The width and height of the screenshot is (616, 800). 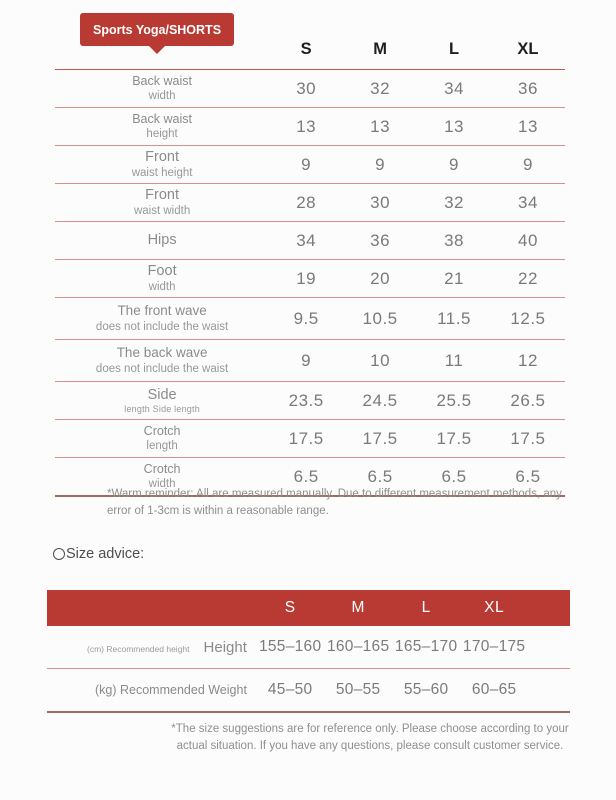 What do you see at coordinates (162, 446) in the screenshot?
I see `row-sublabel: length` at bounding box center [162, 446].